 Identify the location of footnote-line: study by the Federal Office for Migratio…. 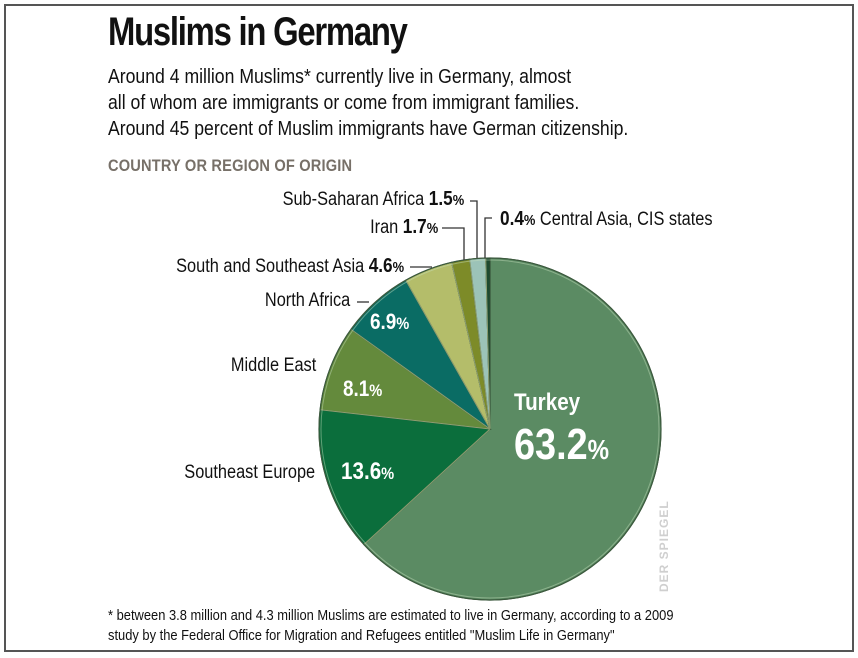
(361, 635).